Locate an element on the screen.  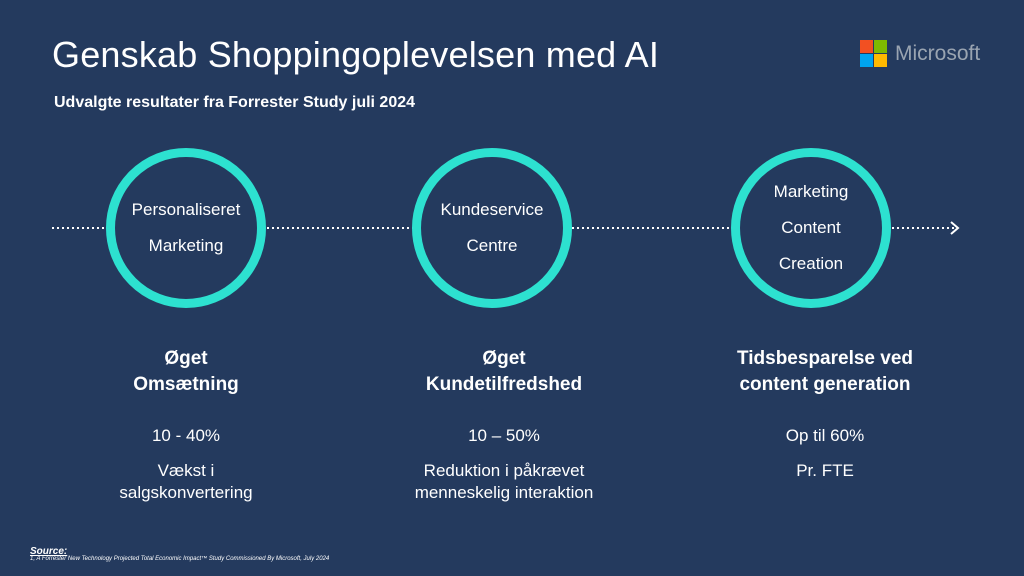
circle-content-creation: Marketing Content Creation is located at coordinates (811, 228).